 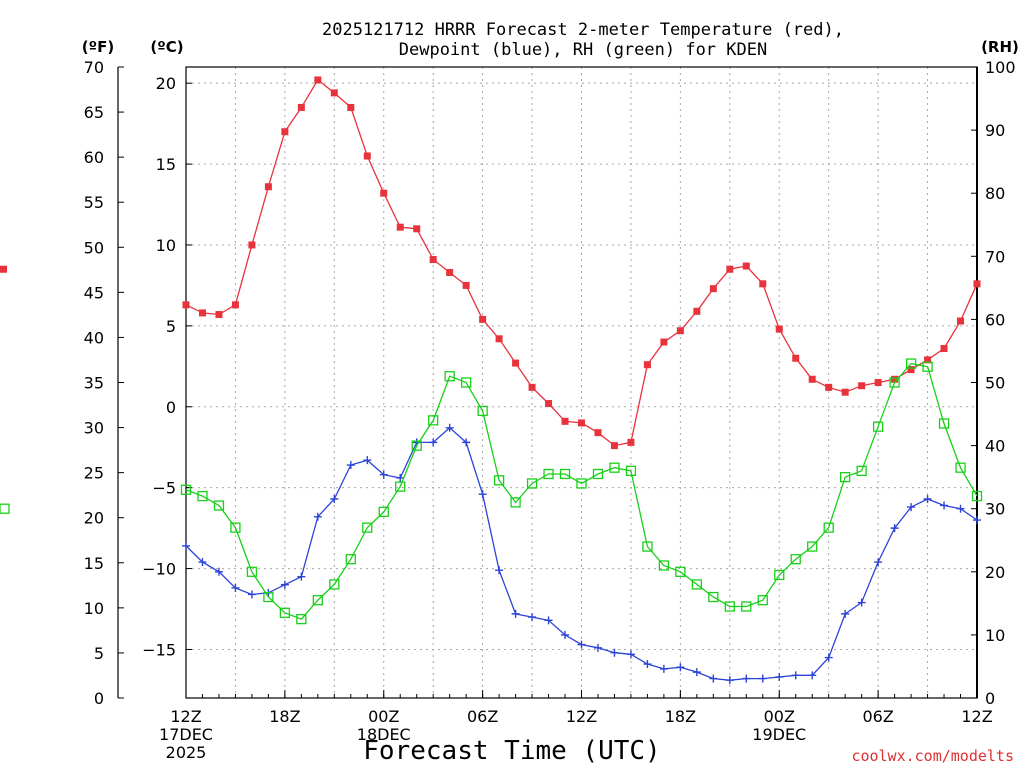 What do you see at coordinates (932, 756) in the screenshot?
I see `credit-text: coolwx.com/modelts` at bounding box center [932, 756].